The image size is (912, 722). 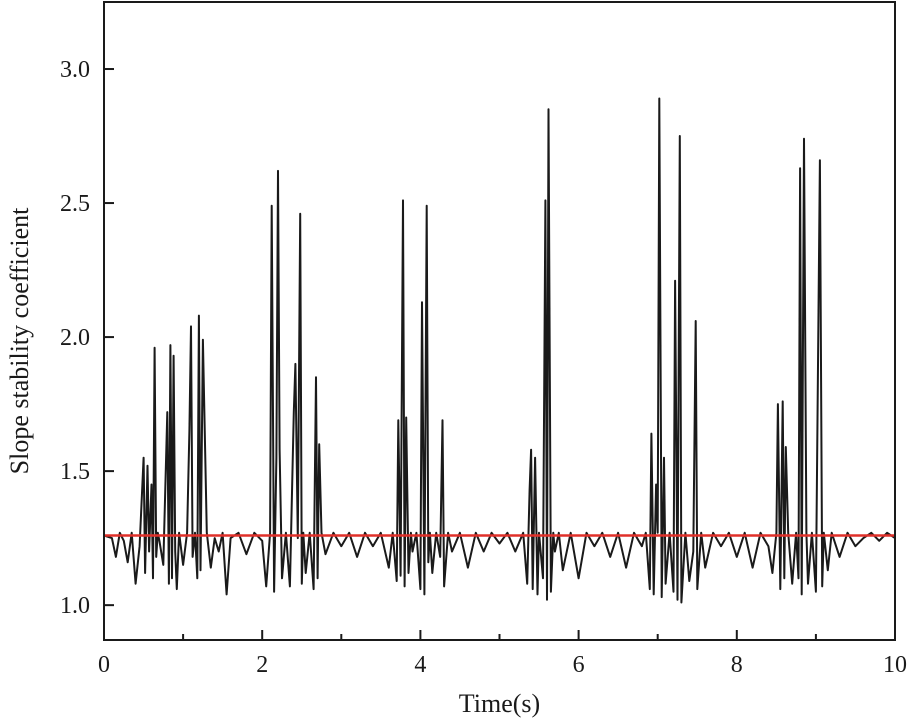 I want to click on x-axis-title: Time(s), so click(x=499, y=703).